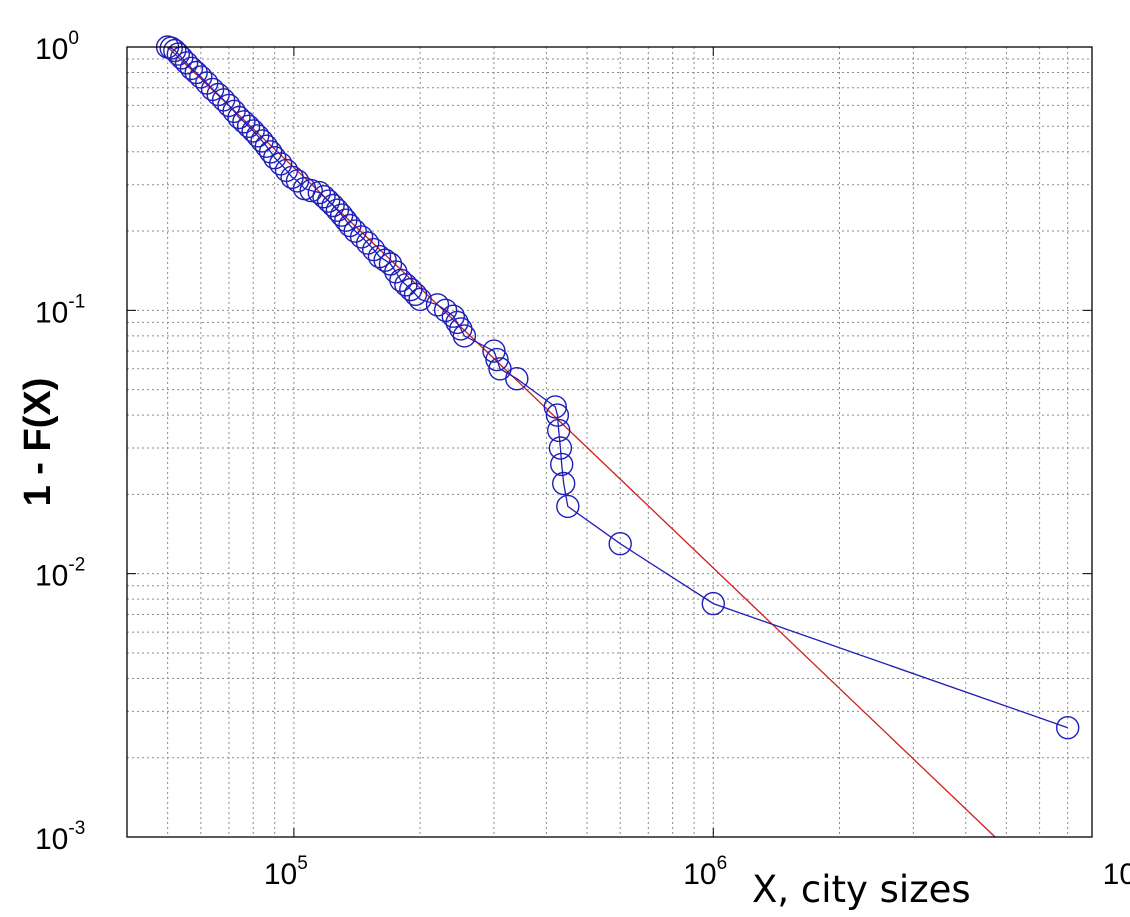 The image size is (1130, 917). I want to click on x-tick-label: 10⁶, so click(705, 872).